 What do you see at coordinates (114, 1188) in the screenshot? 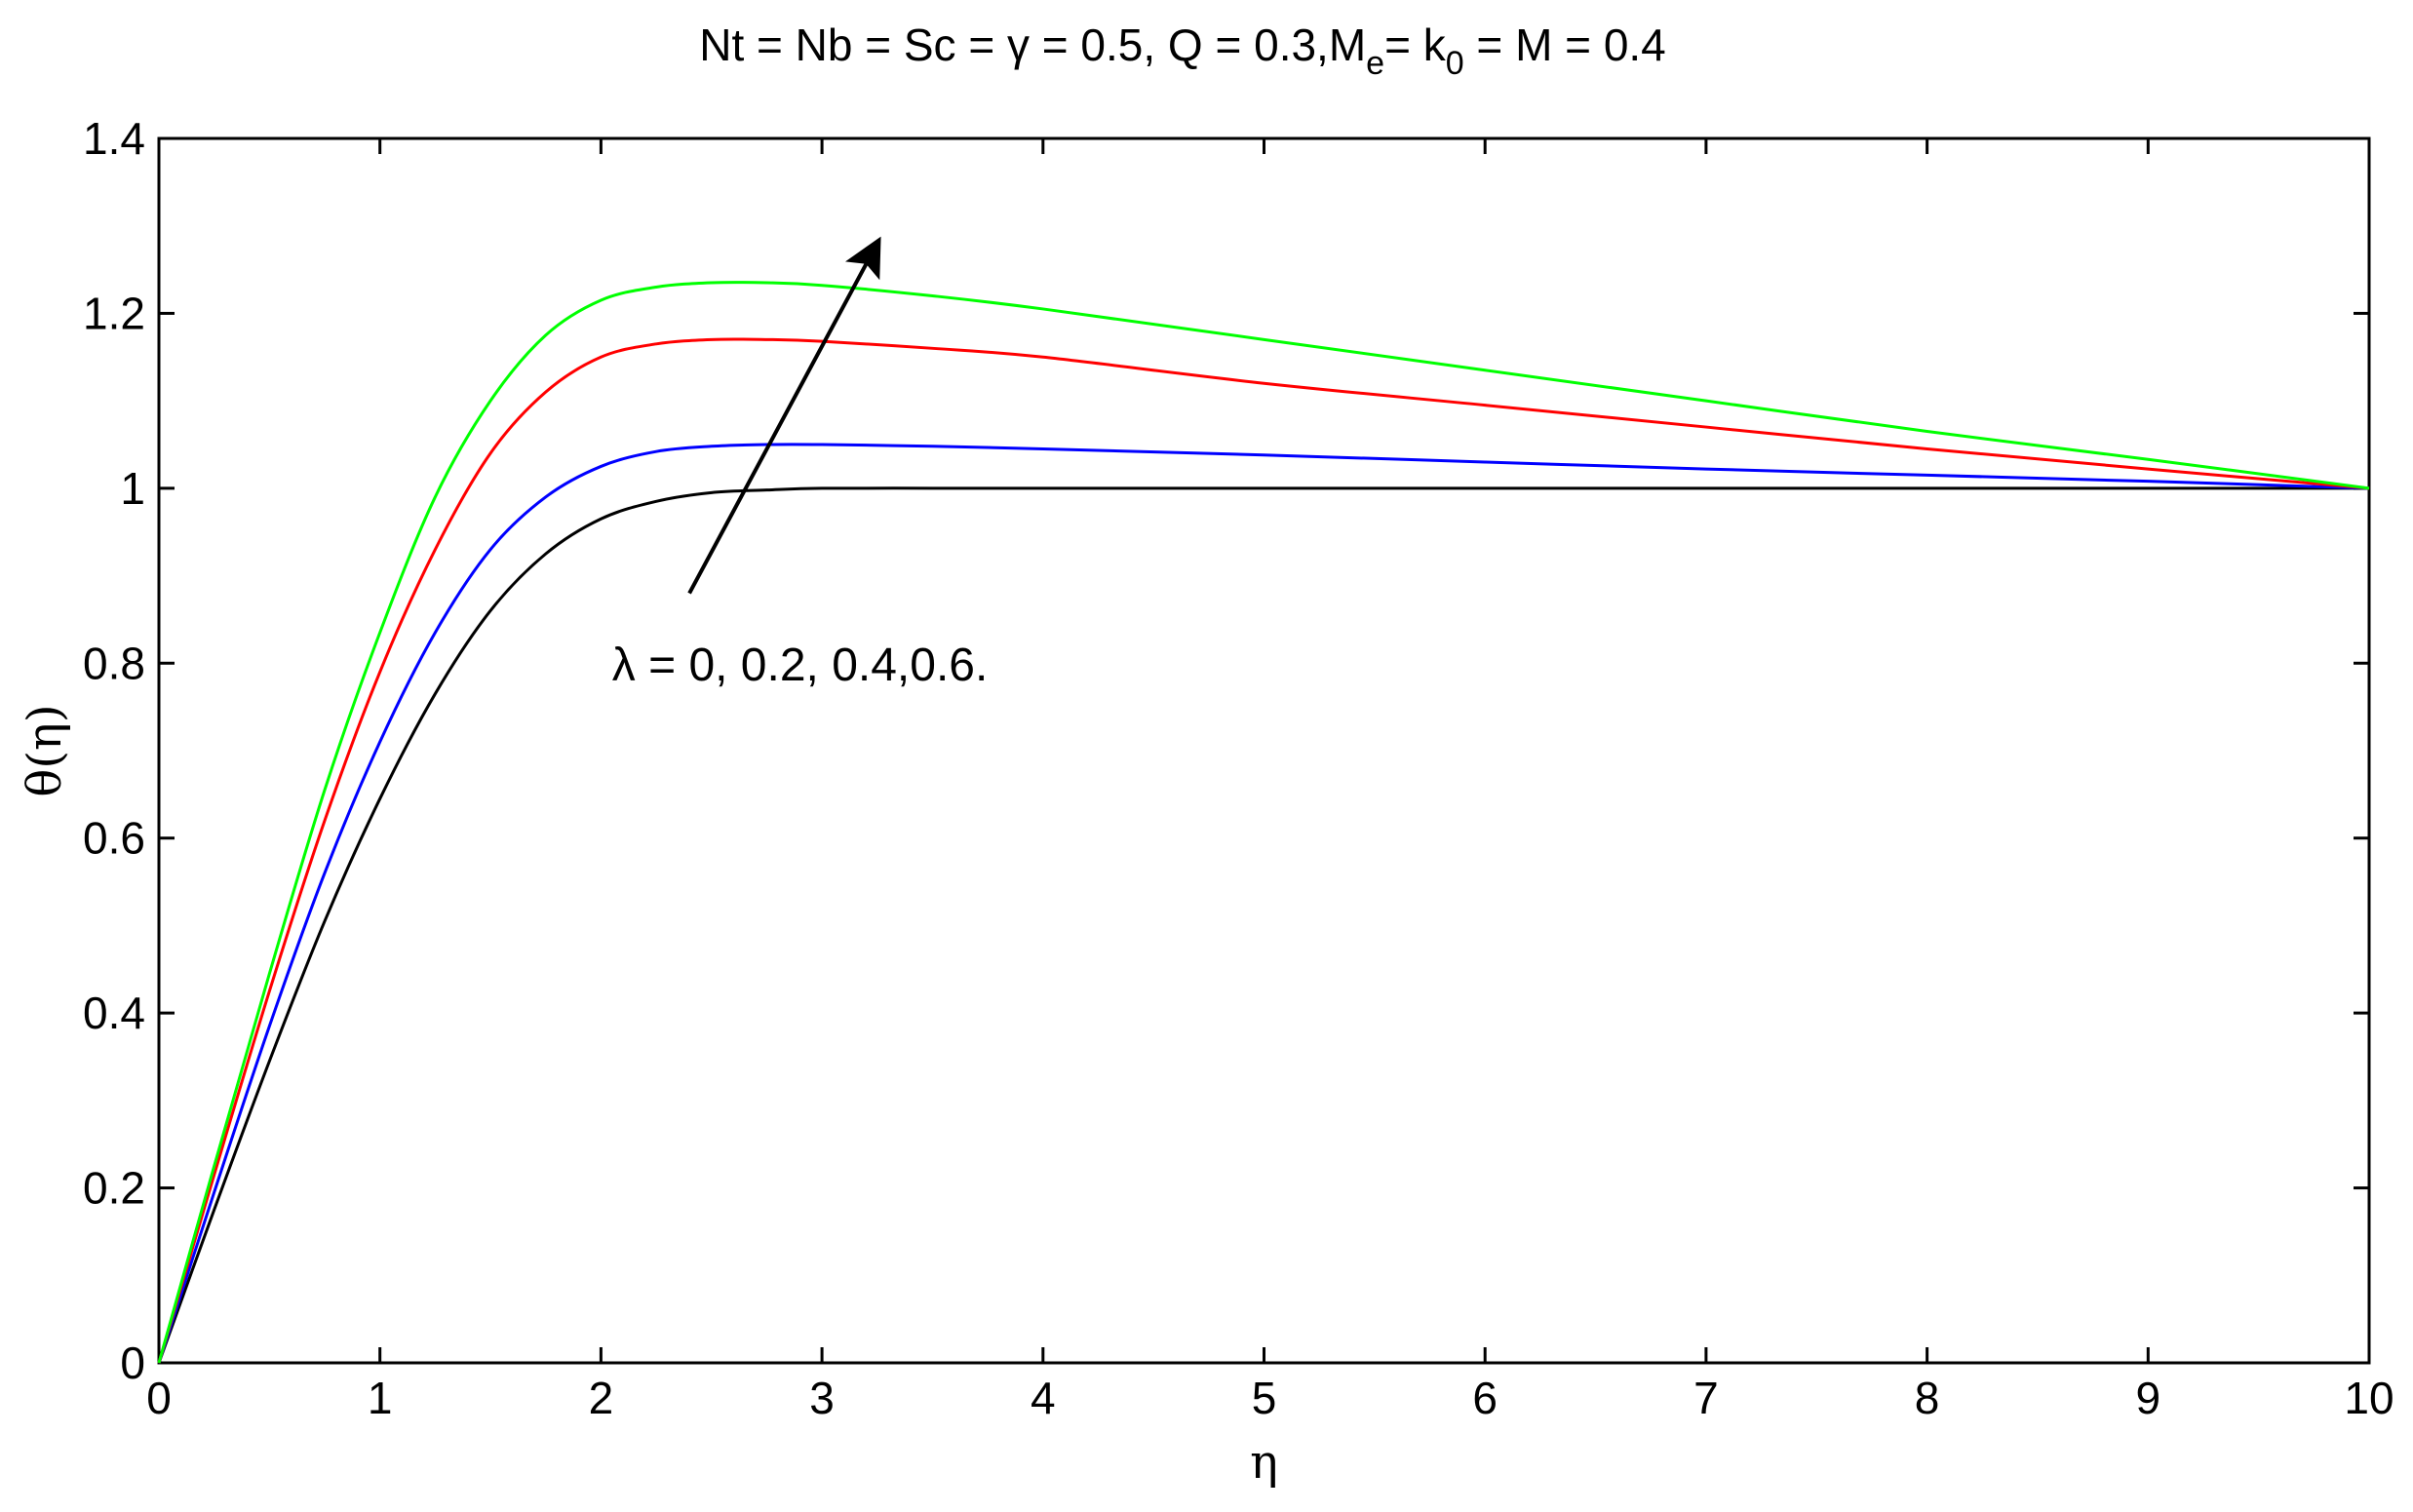
I see `y-tick-label: 0.2` at bounding box center [114, 1188].